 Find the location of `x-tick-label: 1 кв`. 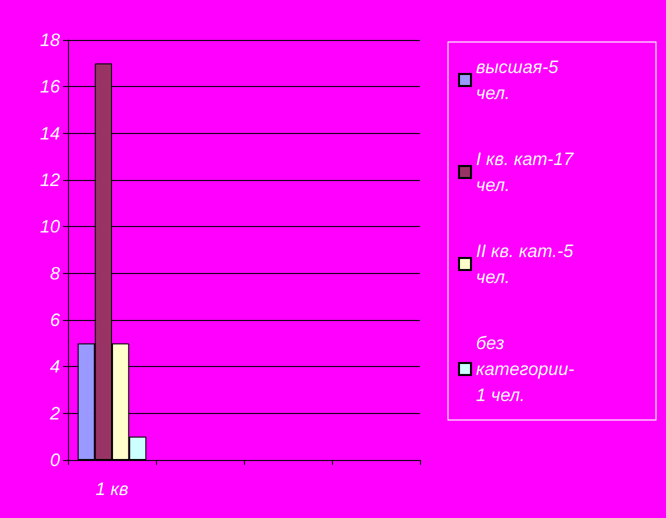

x-tick-label: 1 кв is located at coordinates (112, 489).